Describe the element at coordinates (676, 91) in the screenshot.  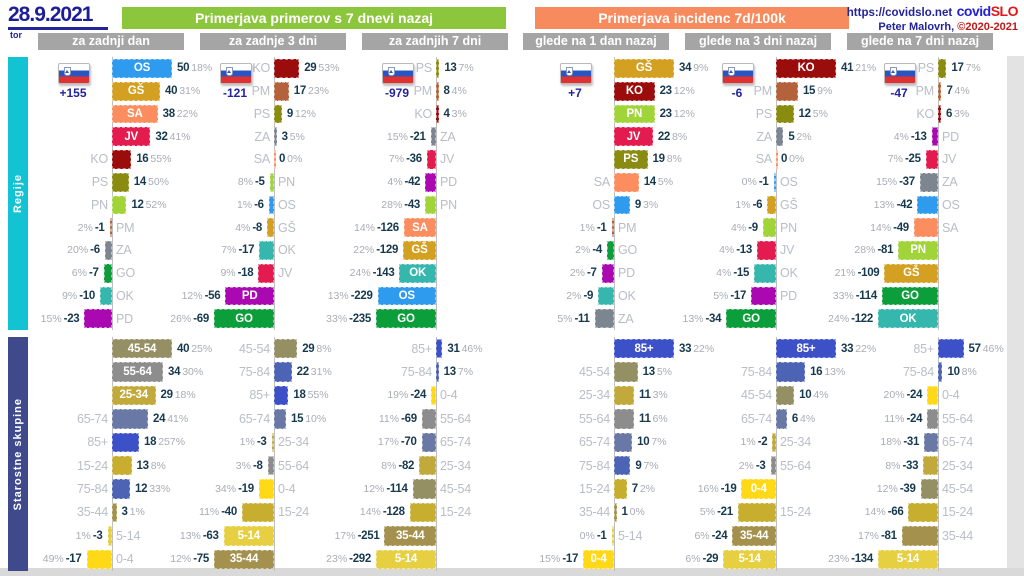
I see `bar-value-and-pct: 23 12%` at that location.